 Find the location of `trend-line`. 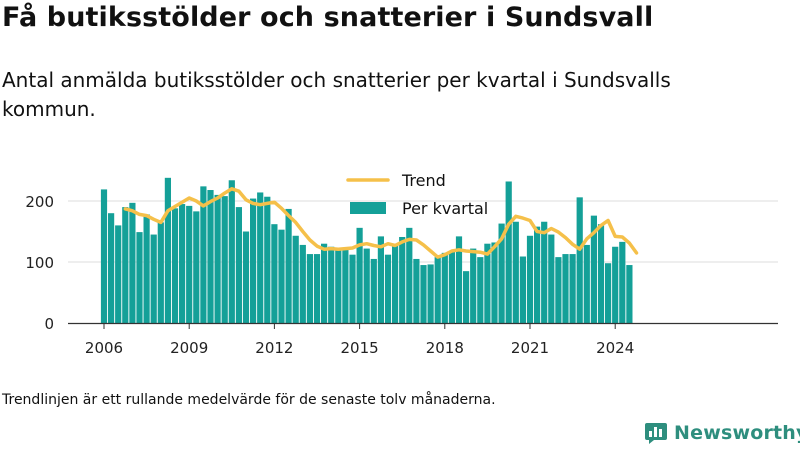

trend-line is located at coordinates (381, 223).